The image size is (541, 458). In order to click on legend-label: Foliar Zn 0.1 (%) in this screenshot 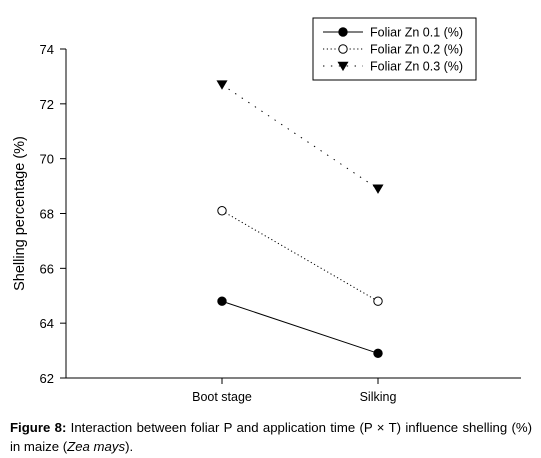, I will do `click(416, 33)`.